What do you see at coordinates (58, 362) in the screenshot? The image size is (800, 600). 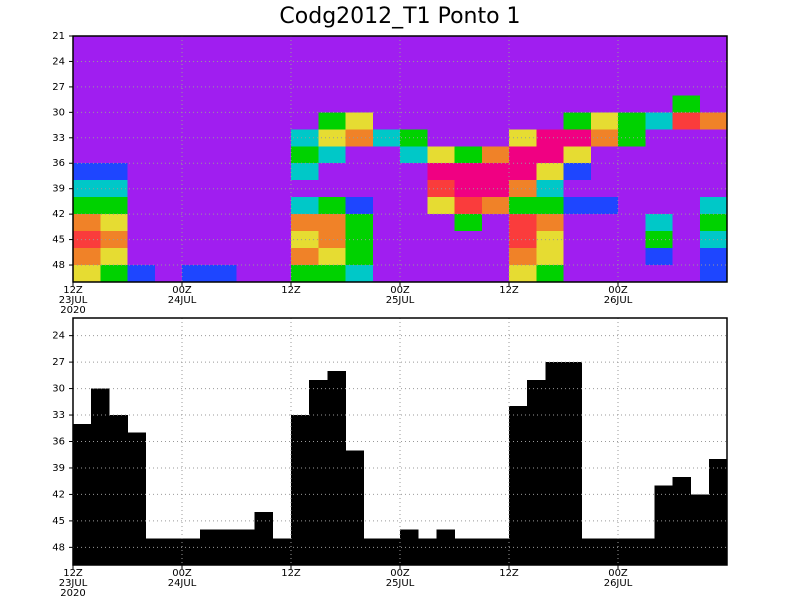 I see `y-tick-label: 27` at bounding box center [58, 362].